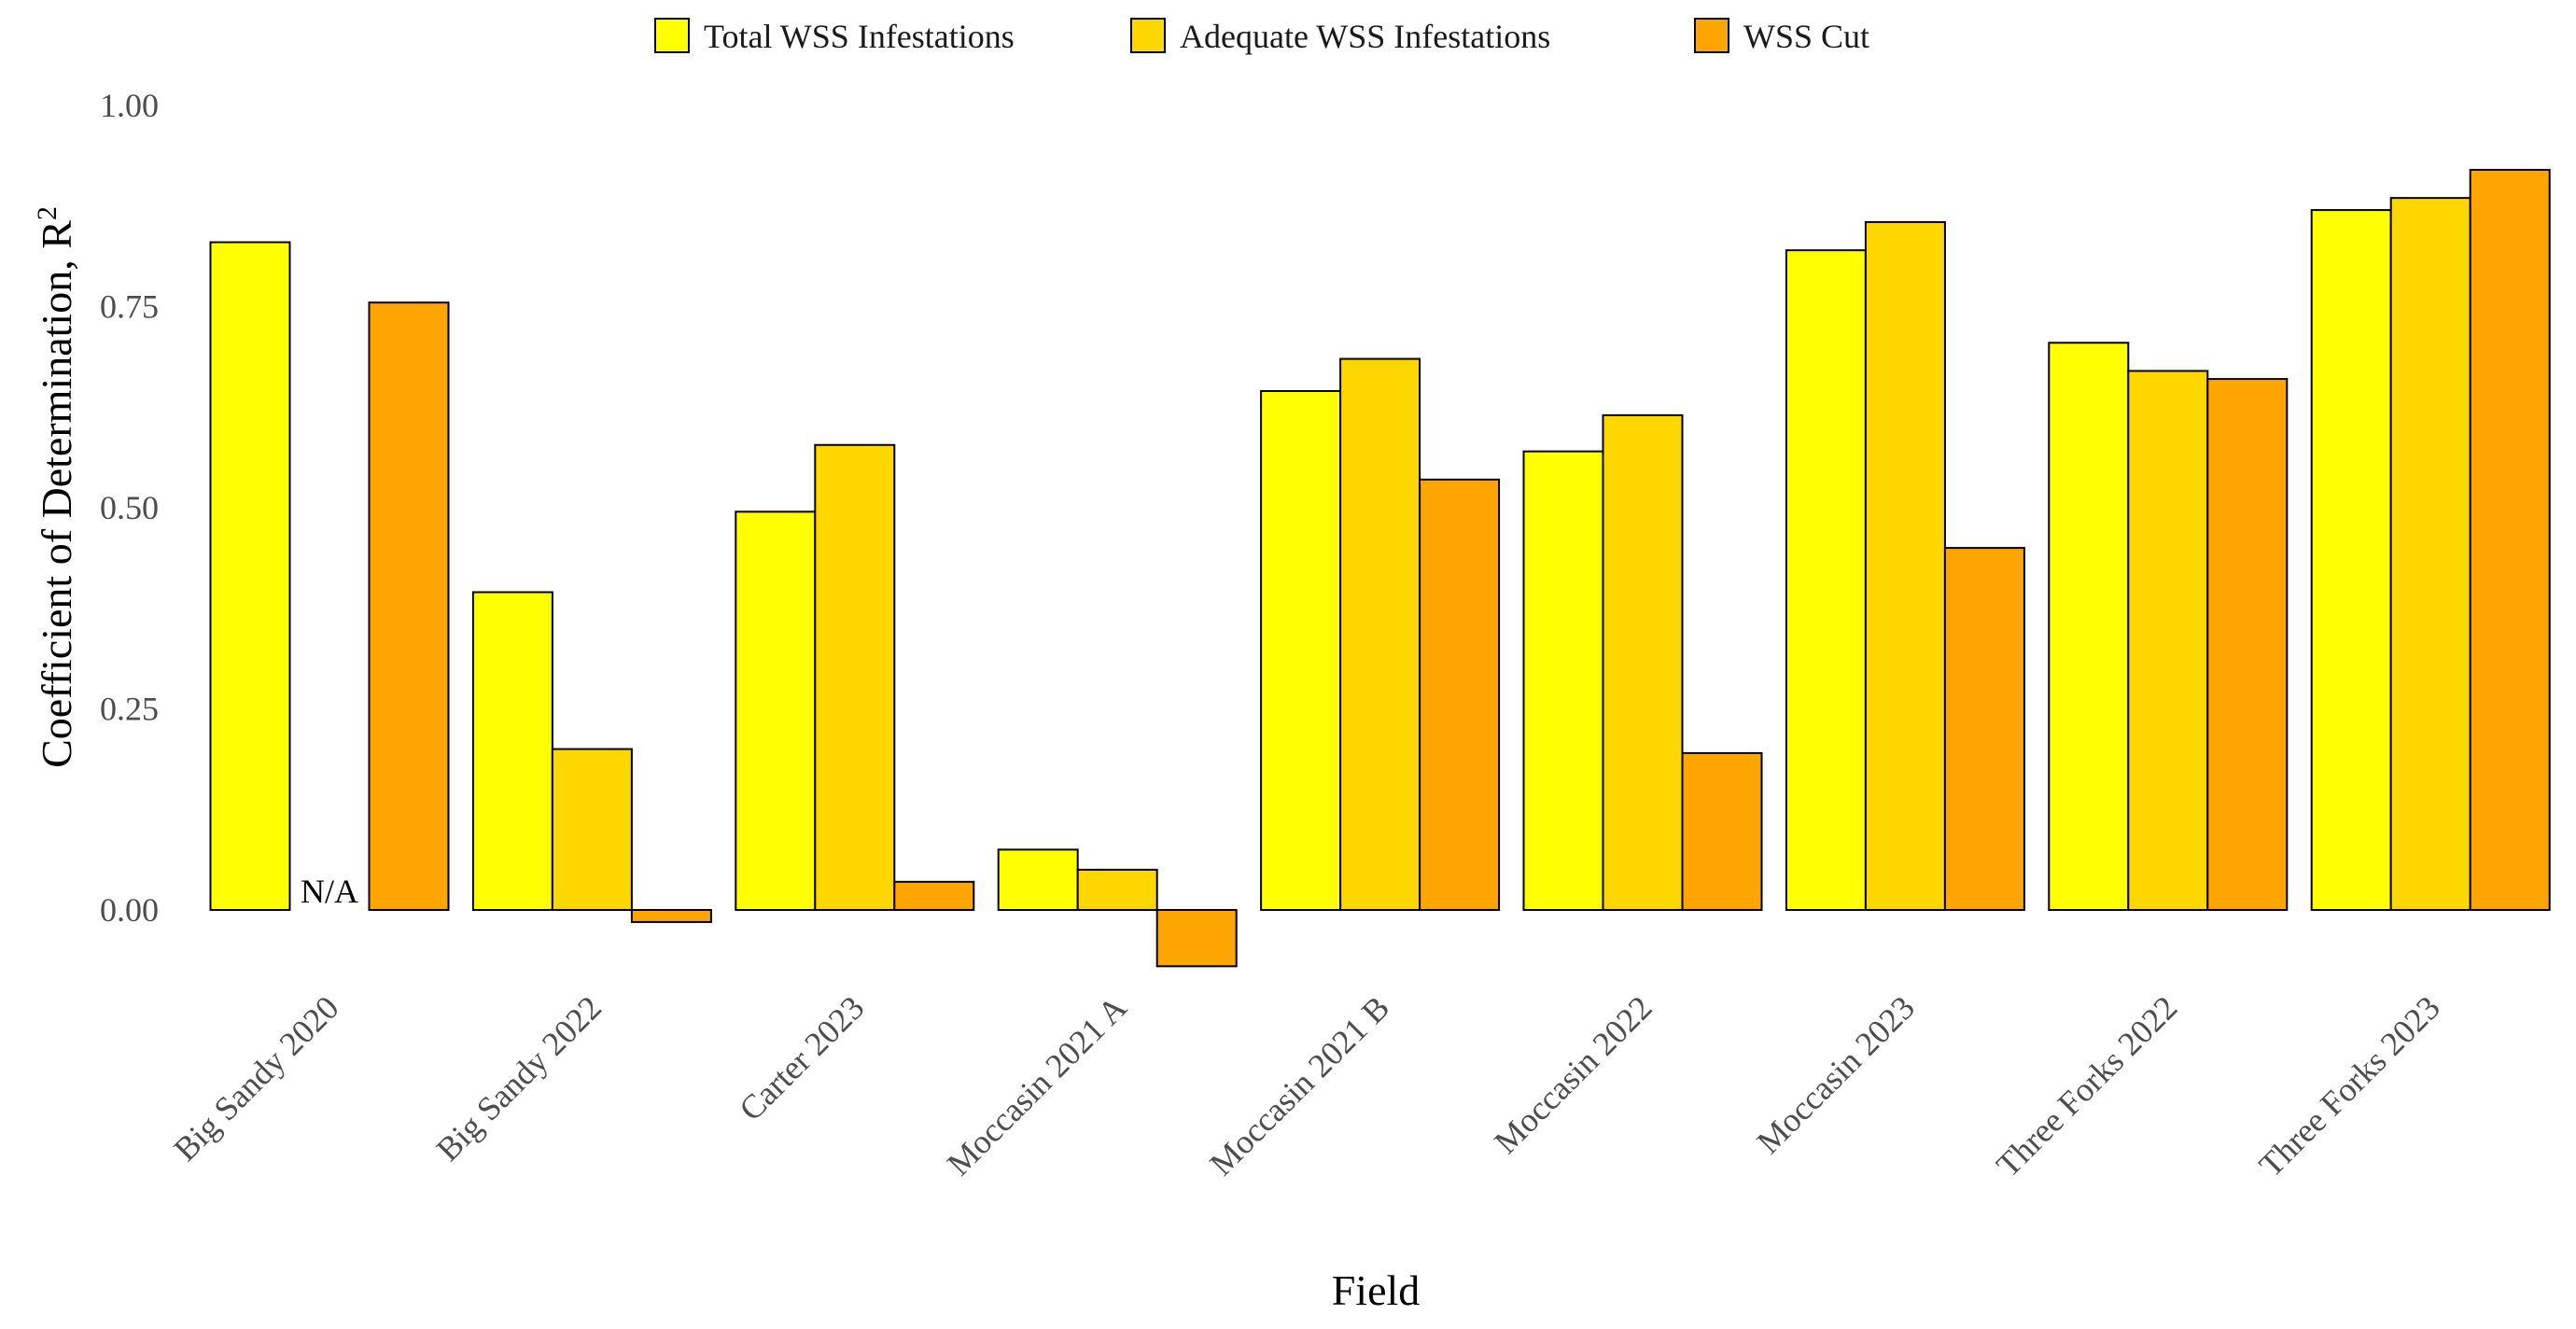  I want to click on legend-label: WSS Cut, so click(1806, 36).